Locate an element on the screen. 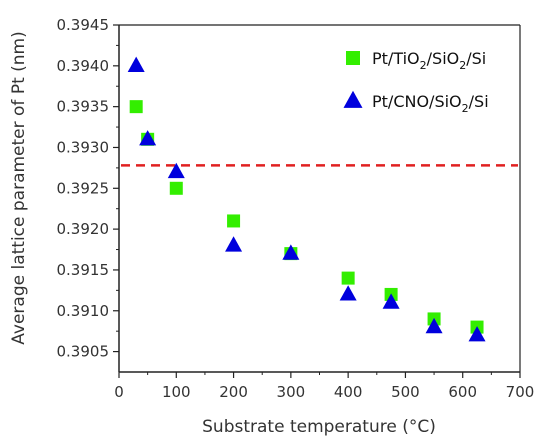  y-tick-label: 0.3945 is located at coordinates (83, 25).